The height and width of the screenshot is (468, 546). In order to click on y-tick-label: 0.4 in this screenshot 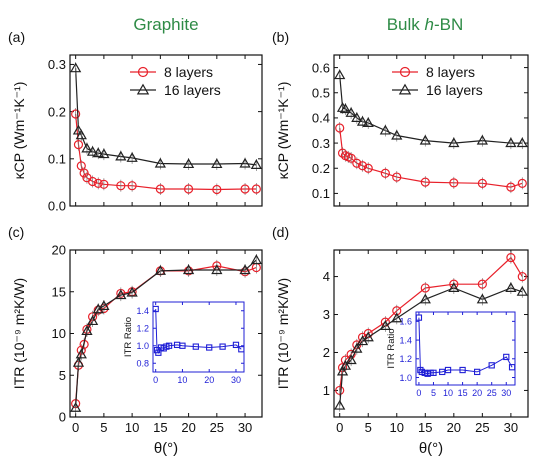, I will do `click(321, 118)`.